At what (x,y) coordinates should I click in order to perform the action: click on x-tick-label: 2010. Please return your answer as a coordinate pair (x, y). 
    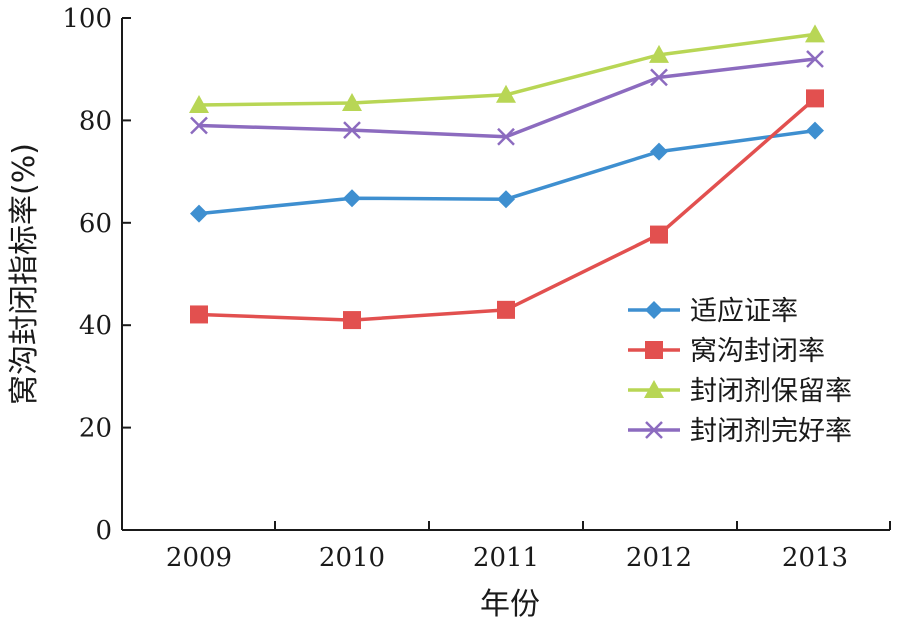
    Looking at the image, I should click on (352, 558).